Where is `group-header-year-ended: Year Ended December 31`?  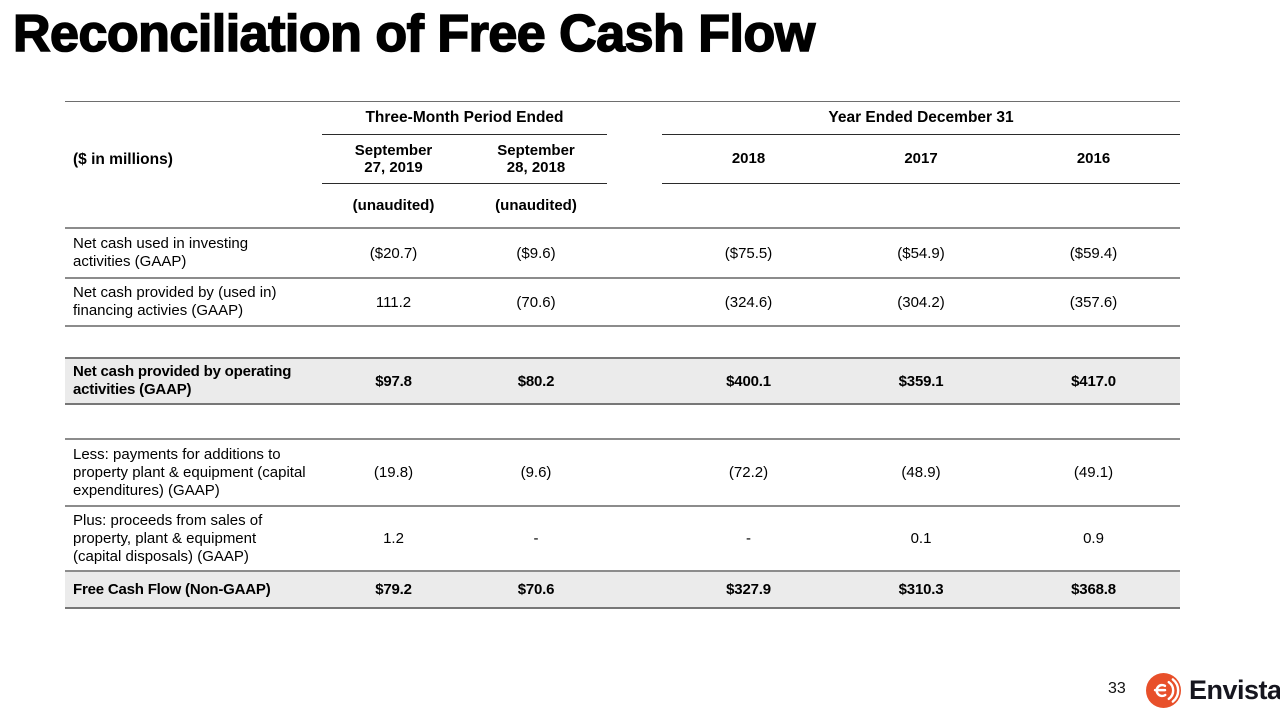 group-header-year-ended: Year Ended December 31 is located at coordinates (921, 118).